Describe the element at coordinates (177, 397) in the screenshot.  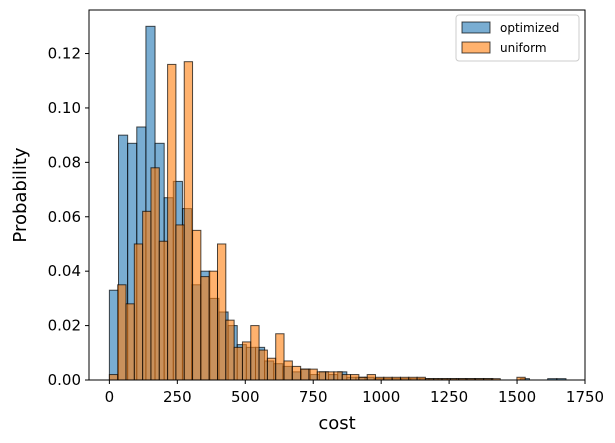
I see `x-tick-label-1: 250` at that location.